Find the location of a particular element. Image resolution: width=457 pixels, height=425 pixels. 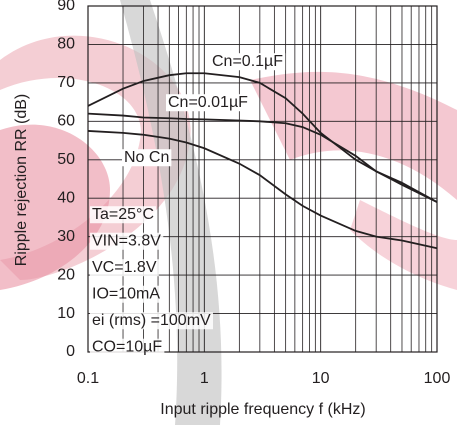

annotation: ei (rms) =100mV is located at coordinates (151, 320).